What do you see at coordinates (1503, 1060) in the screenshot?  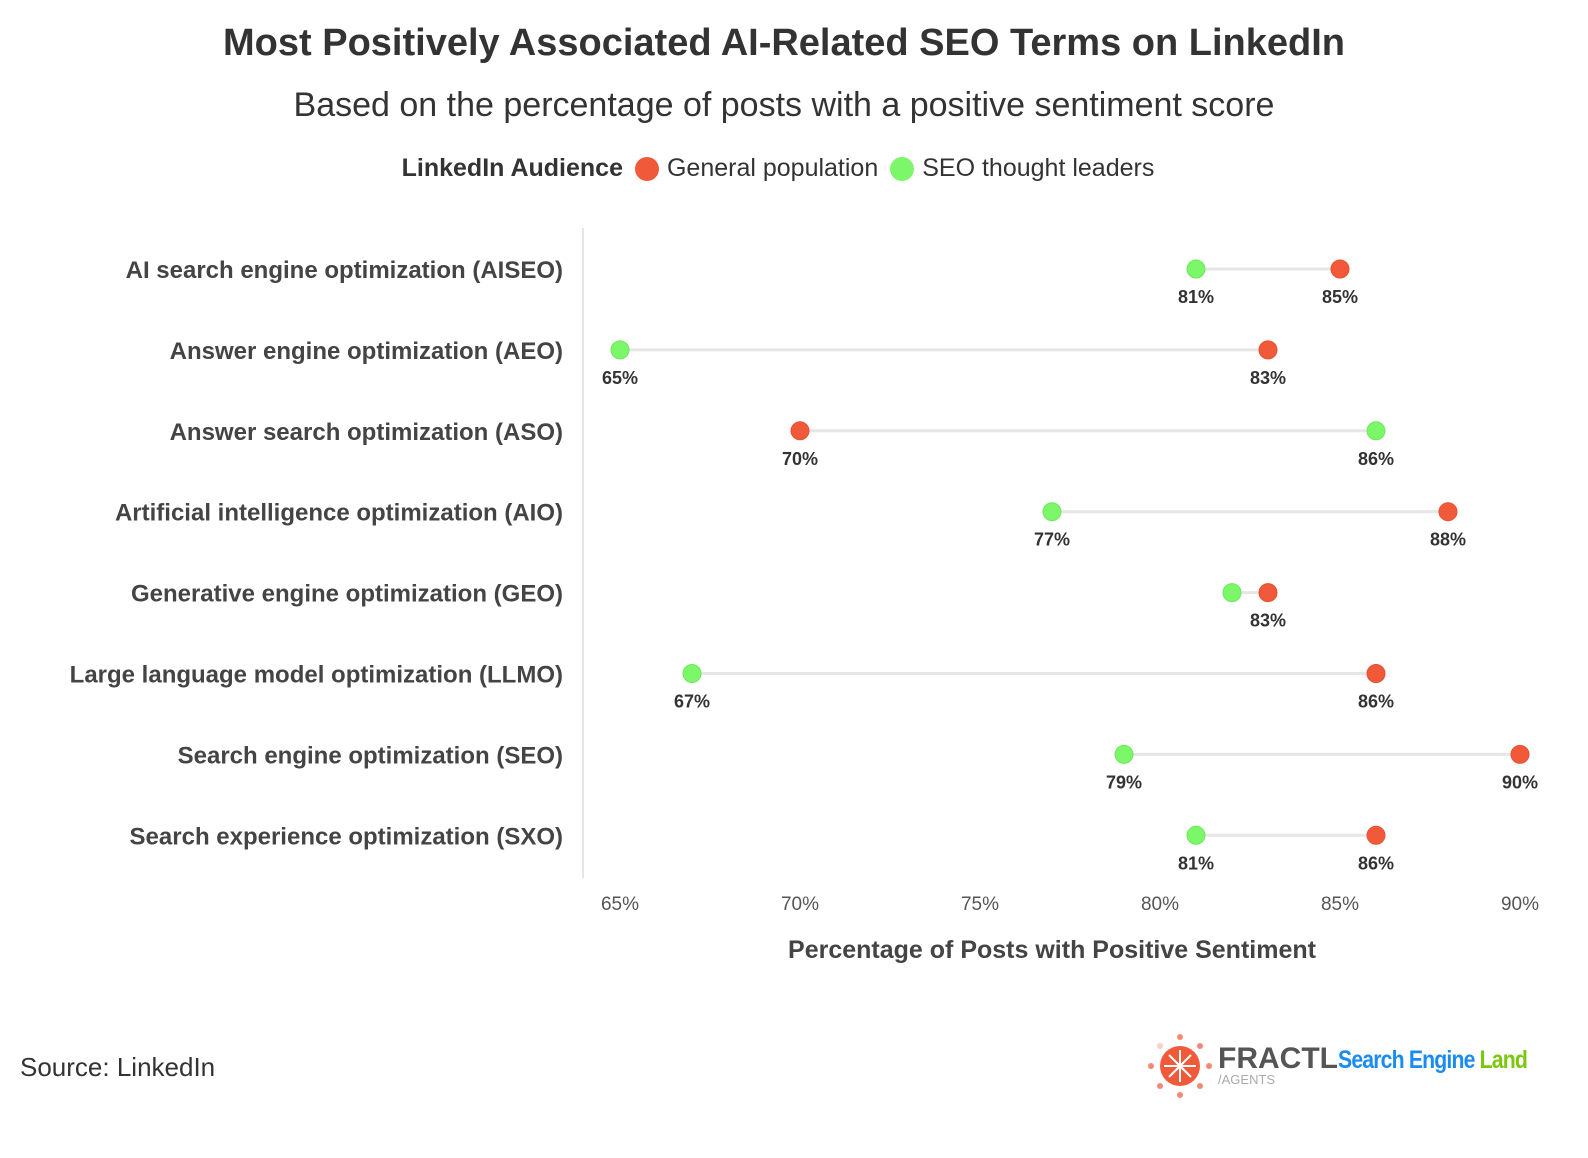 I see `sel-wordmark-b: Land` at bounding box center [1503, 1060].